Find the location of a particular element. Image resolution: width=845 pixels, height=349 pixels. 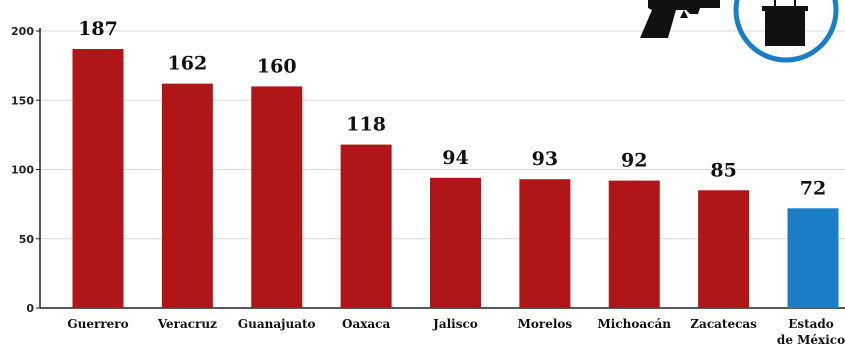

y-tick-label: 50 is located at coordinates (27, 239).